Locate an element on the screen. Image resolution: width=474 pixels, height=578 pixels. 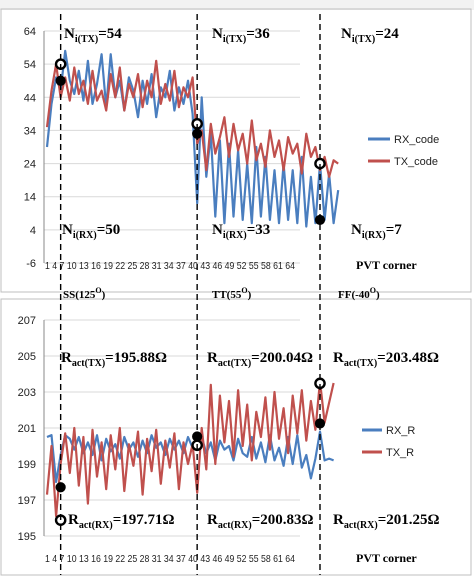
bottom-annotation-ss-tx: Ract(TX)=195.88Ω is located at coordinates (114, 359).